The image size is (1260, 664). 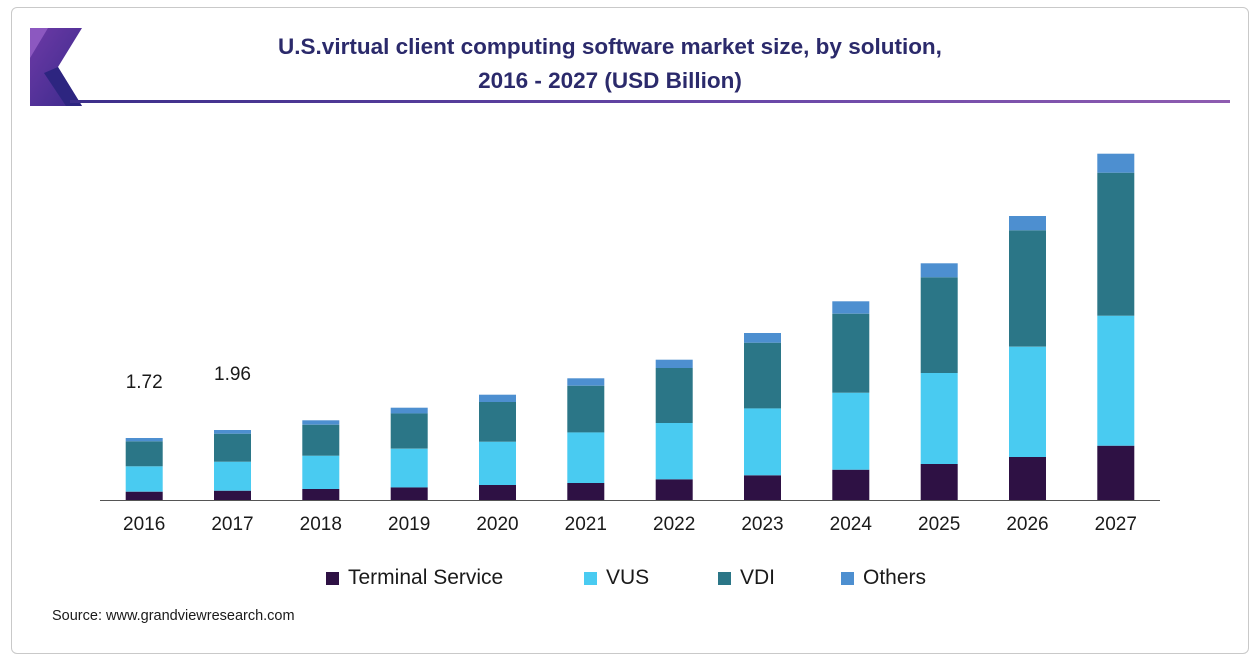 What do you see at coordinates (409, 410) in the screenshot?
I see `bar-others-2019` at bounding box center [409, 410].